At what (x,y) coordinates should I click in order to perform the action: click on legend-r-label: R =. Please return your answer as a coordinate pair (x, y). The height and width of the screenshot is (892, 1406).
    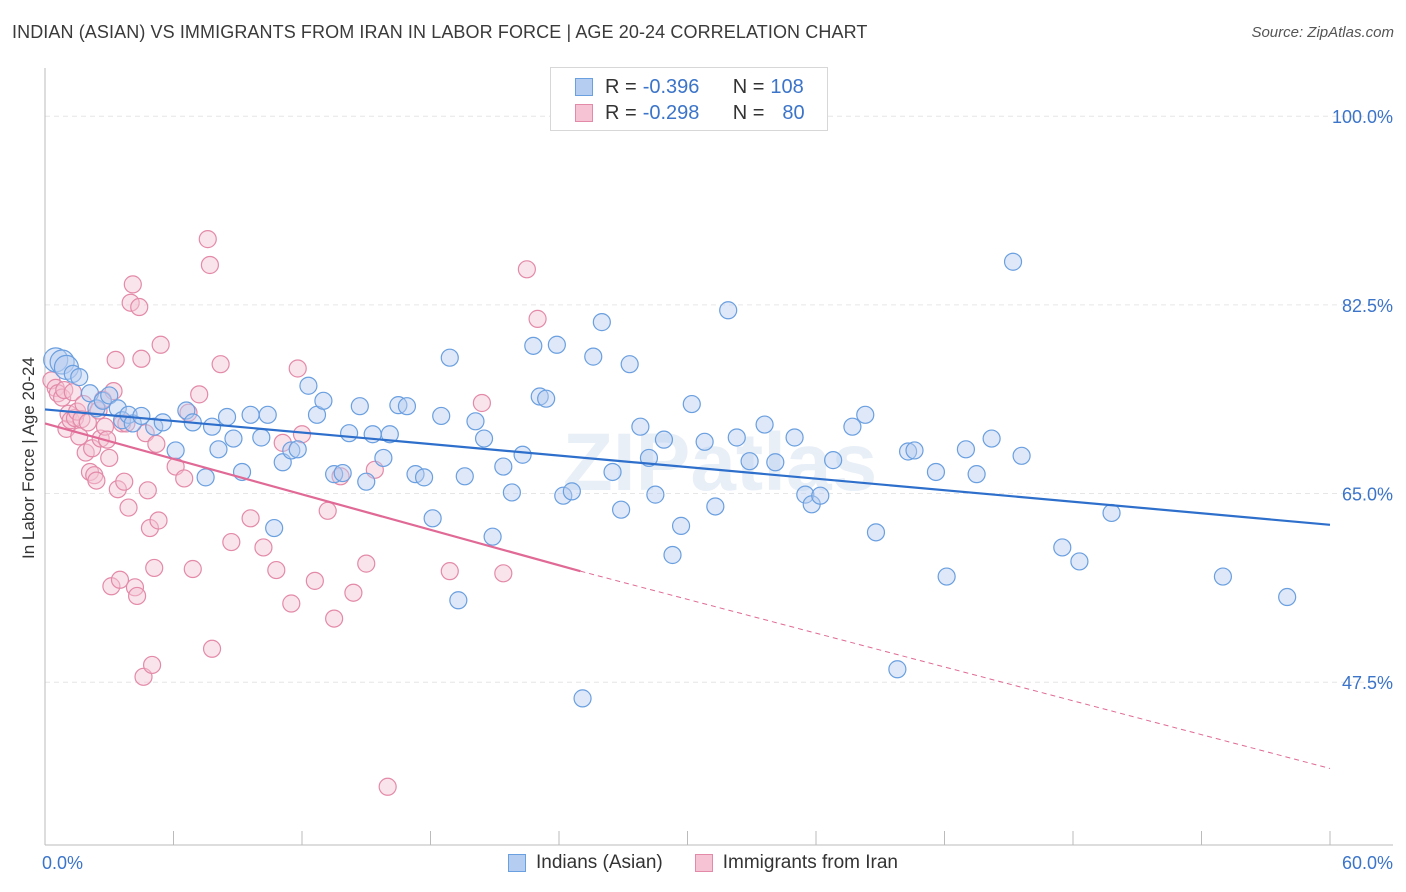
    Looking at the image, I should click on (621, 86).